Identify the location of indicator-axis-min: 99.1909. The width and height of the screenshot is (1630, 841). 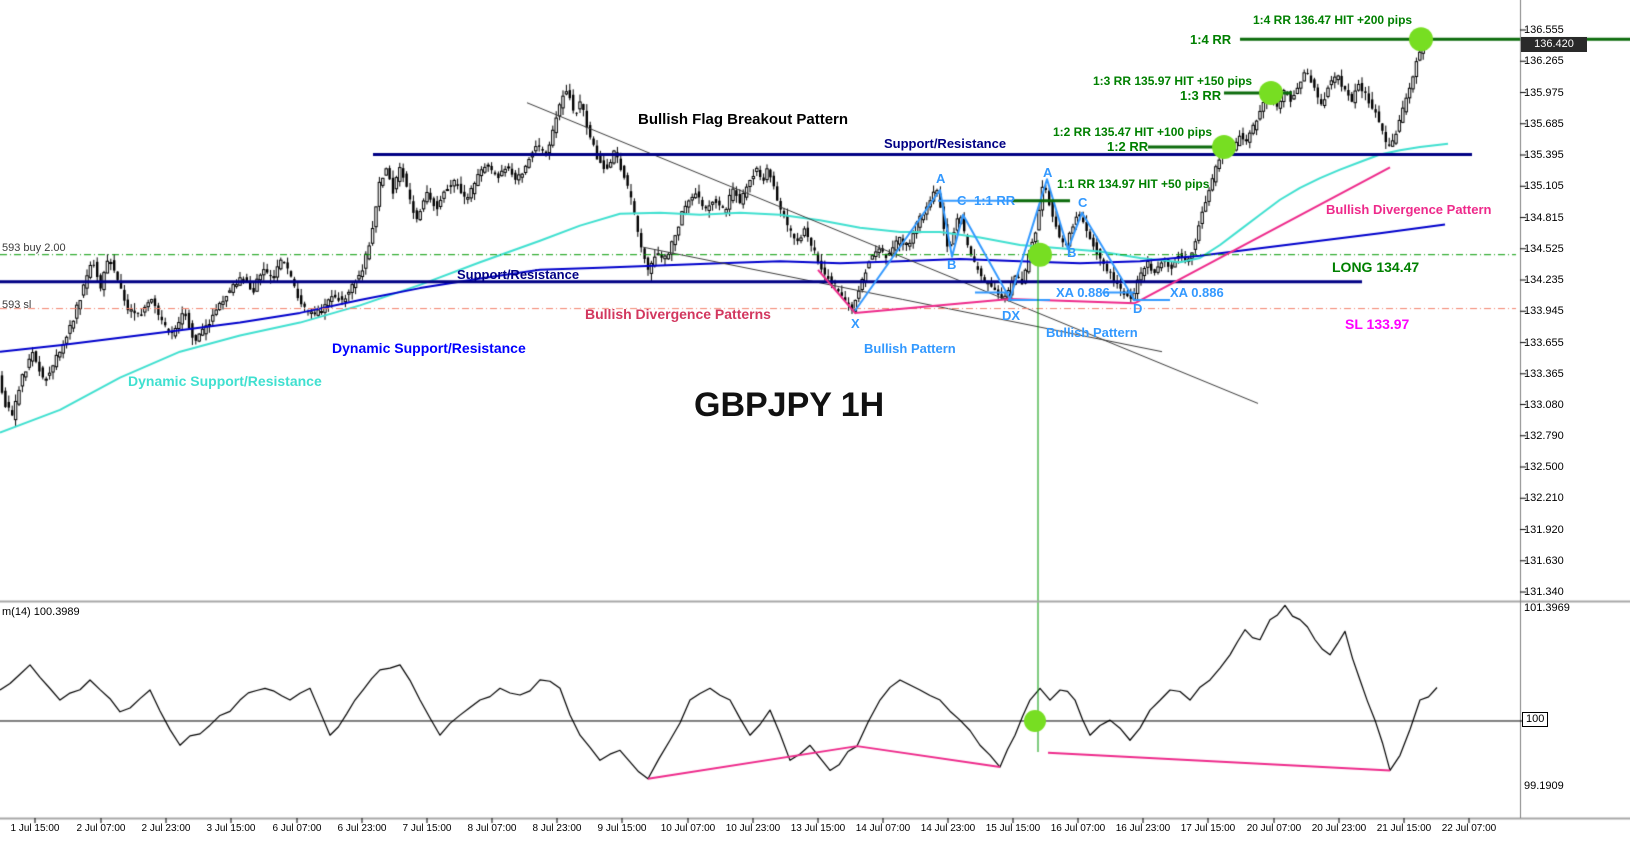
(1544, 786).